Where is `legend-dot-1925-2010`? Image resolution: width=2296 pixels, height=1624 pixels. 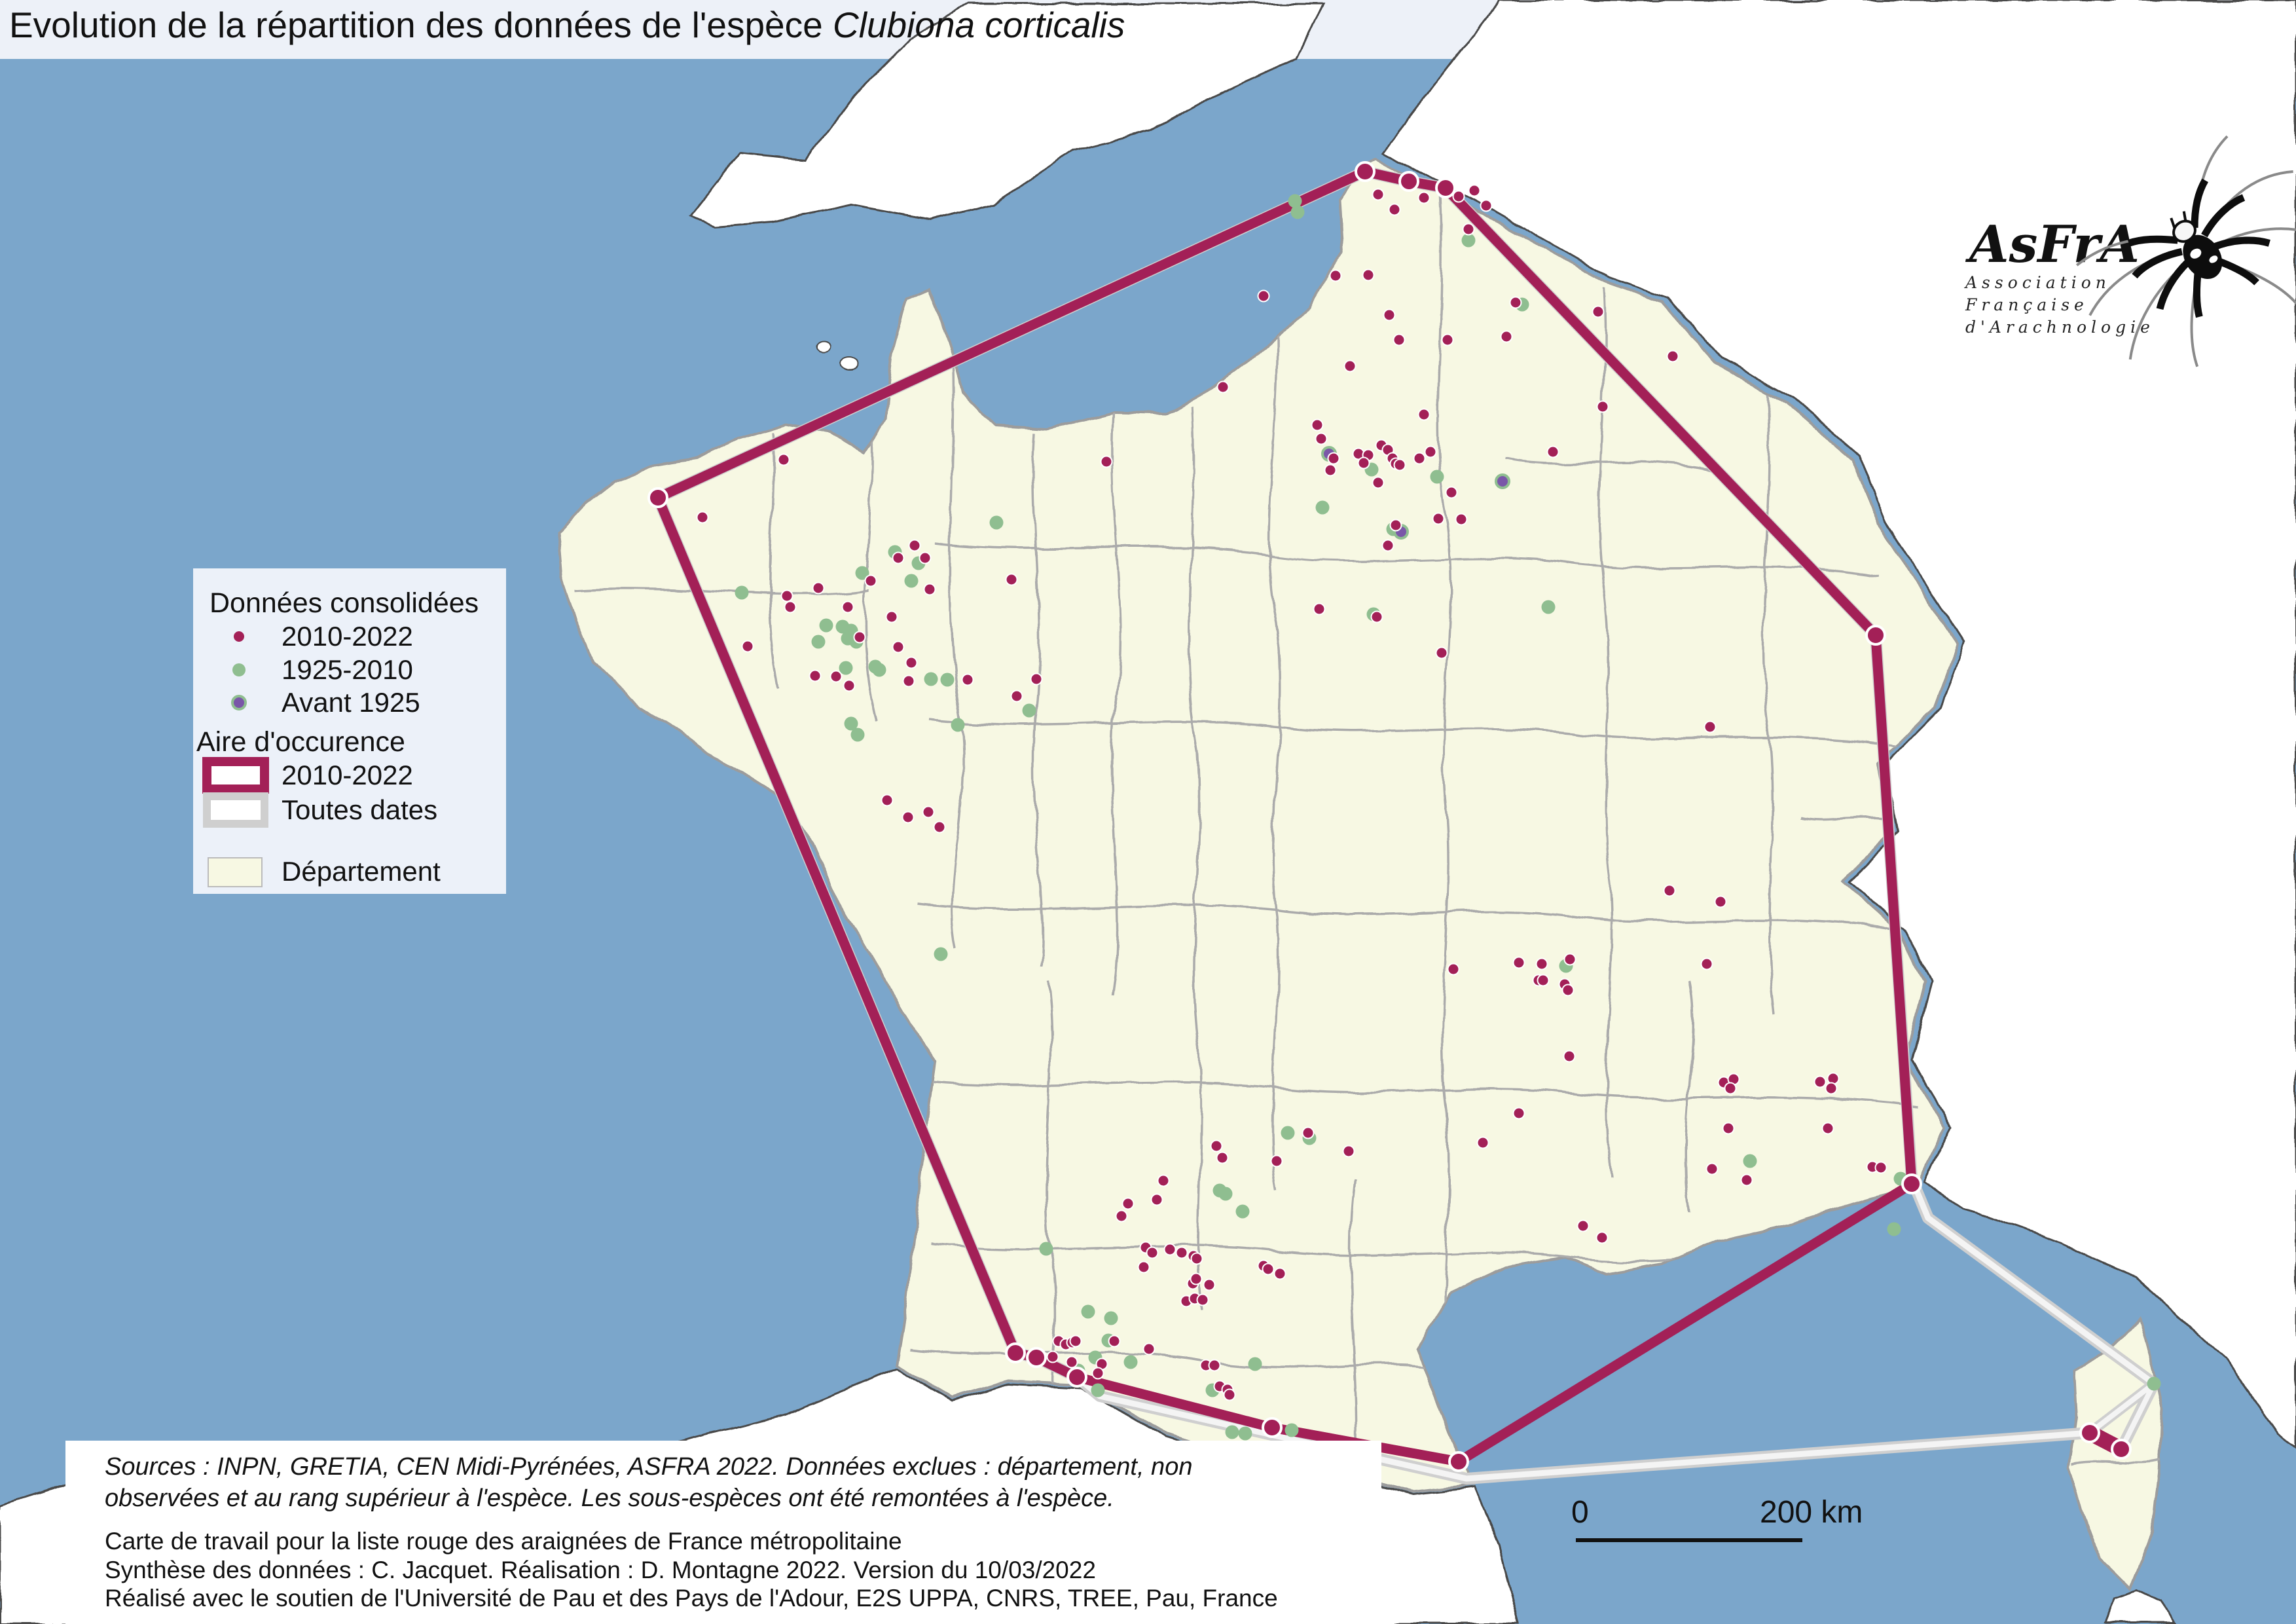
legend-dot-1925-2010 is located at coordinates (239, 669).